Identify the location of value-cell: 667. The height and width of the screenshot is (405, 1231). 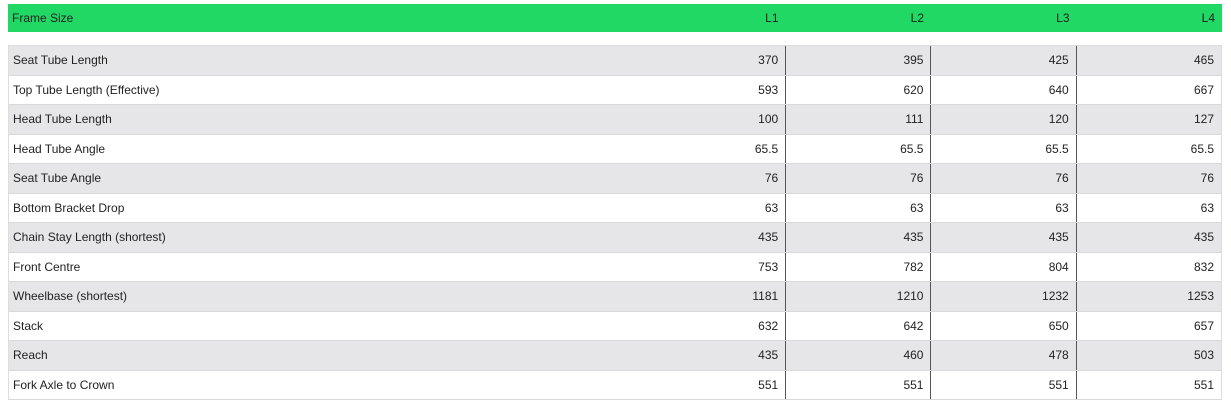
(1148, 89).